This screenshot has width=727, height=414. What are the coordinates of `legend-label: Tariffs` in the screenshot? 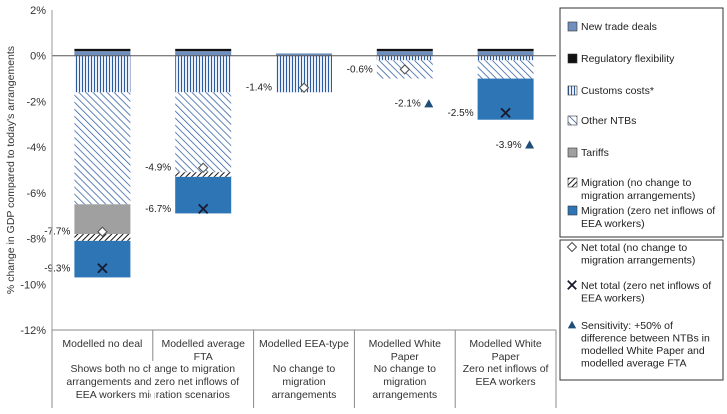 It's located at (595, 153).